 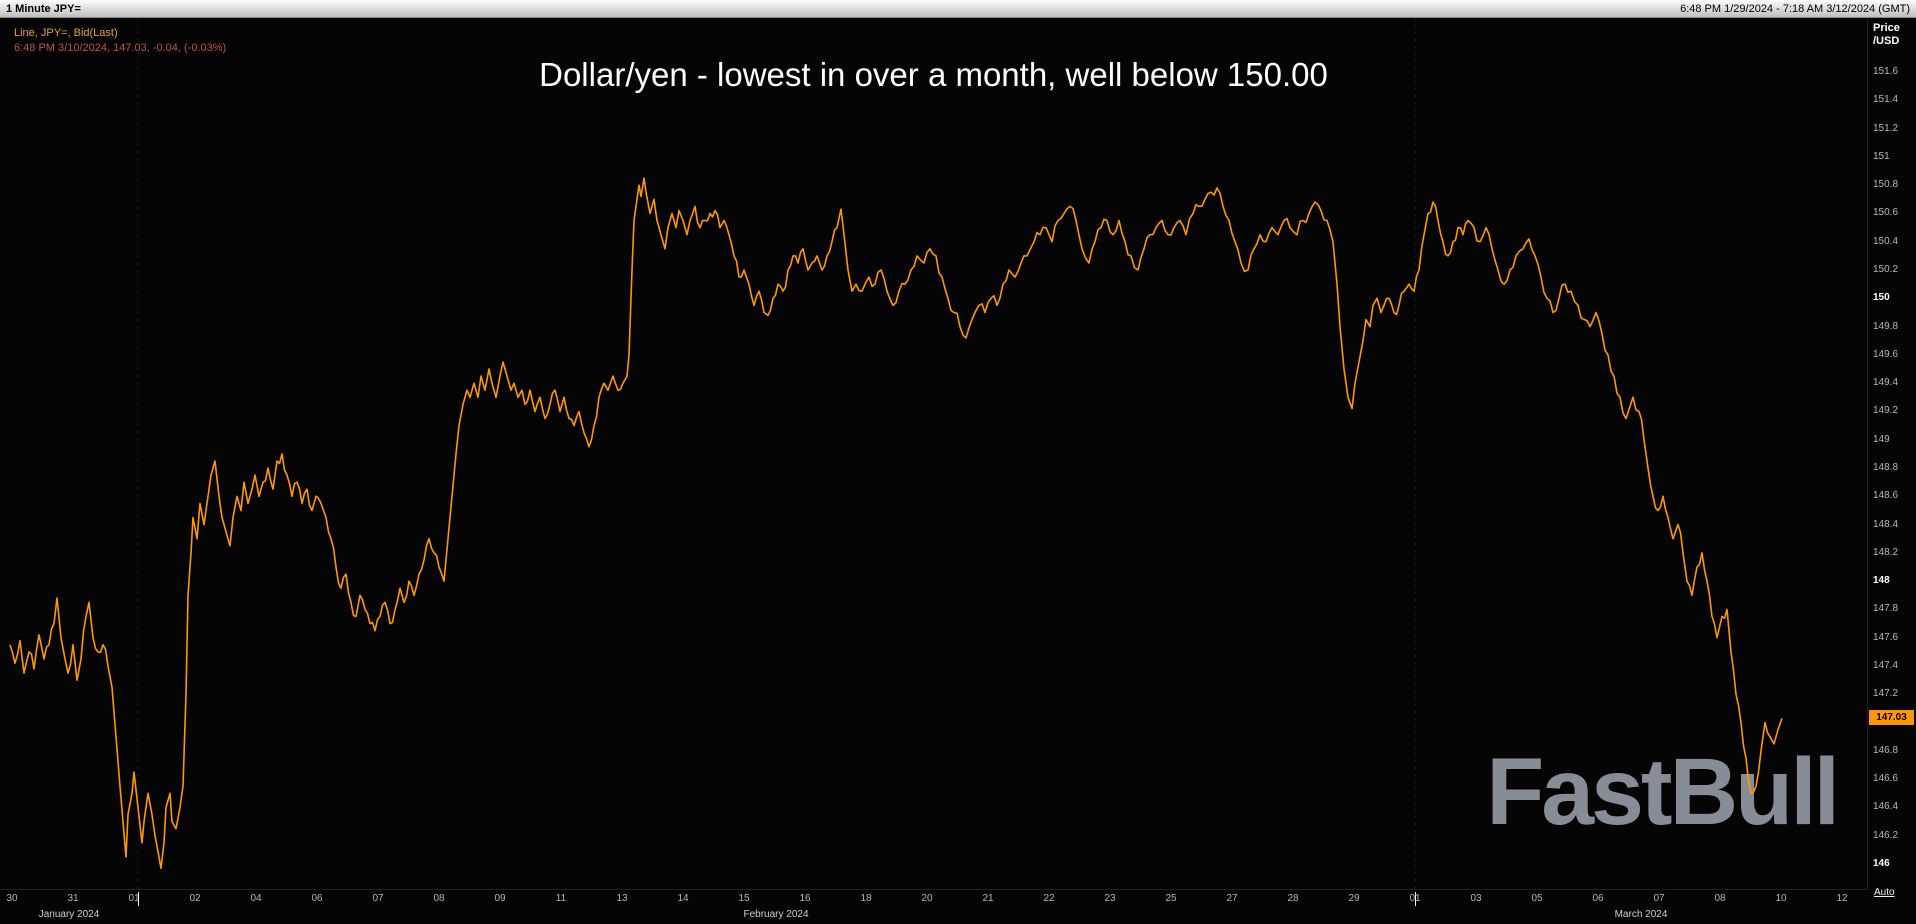 I want to click on price-tick-label: 149, so click(x=1881, y=439).